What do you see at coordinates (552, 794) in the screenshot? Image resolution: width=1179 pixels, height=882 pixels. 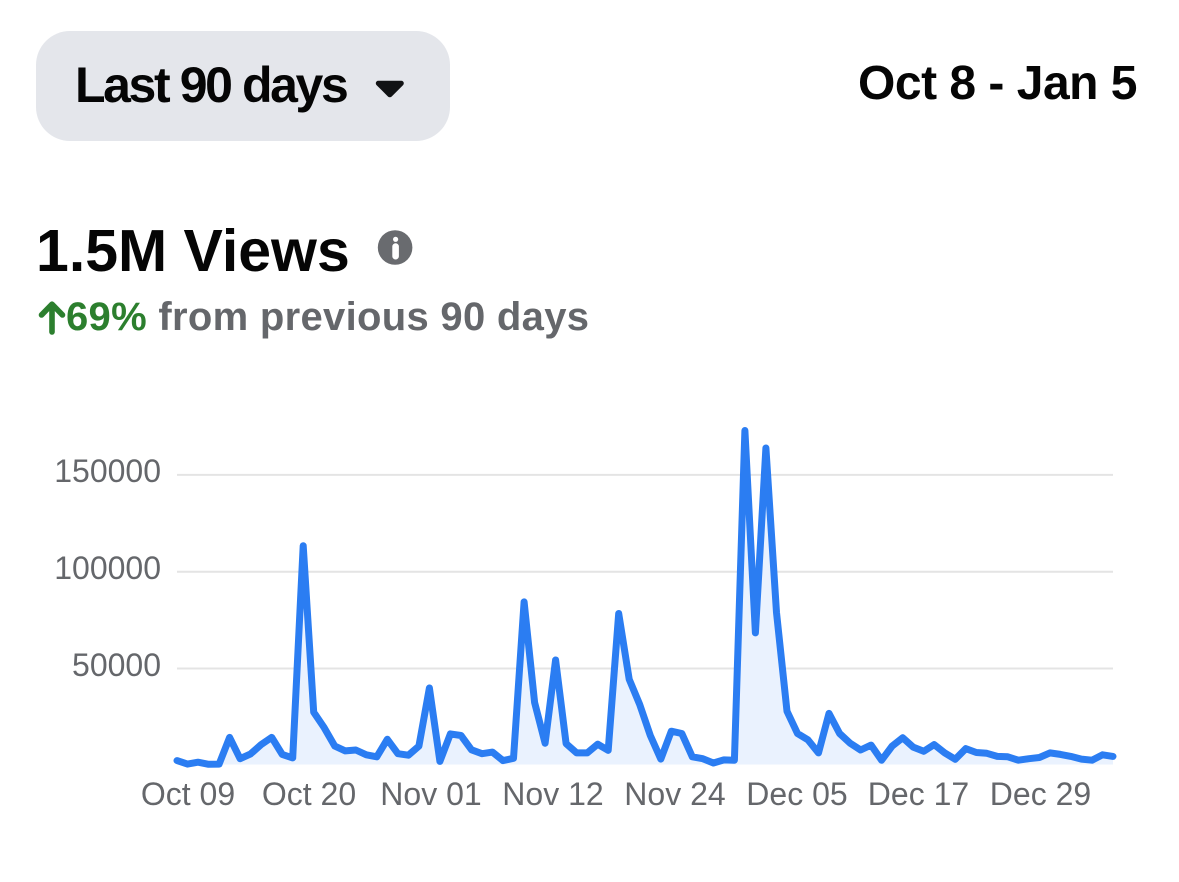 I see `svg-text: Nov 12` at bounding box center [552, 794].